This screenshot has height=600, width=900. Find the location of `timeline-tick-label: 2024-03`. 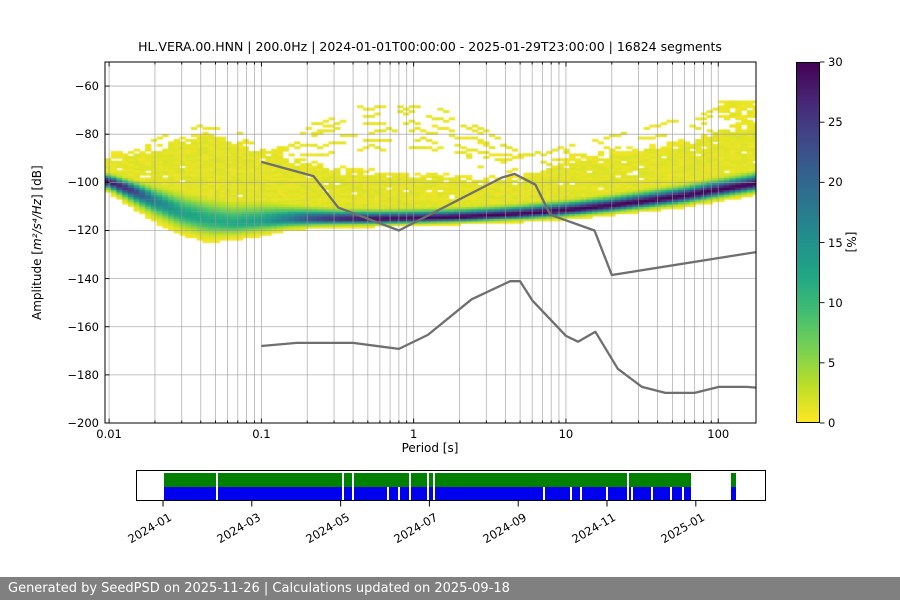

timeline-tick-label: 2024-03 is located at coordinates (238, 528).